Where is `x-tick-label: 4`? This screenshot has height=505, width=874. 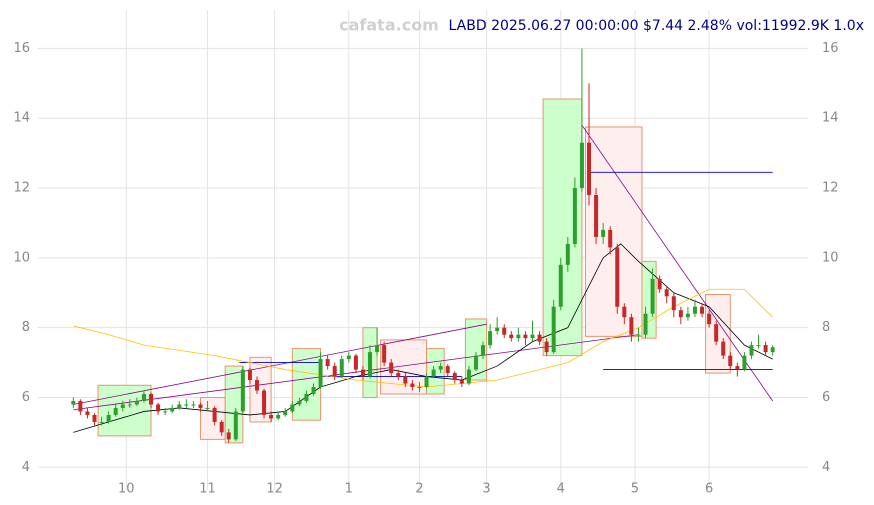 x-tick-label: 4 is located at coordinates (561, 489).